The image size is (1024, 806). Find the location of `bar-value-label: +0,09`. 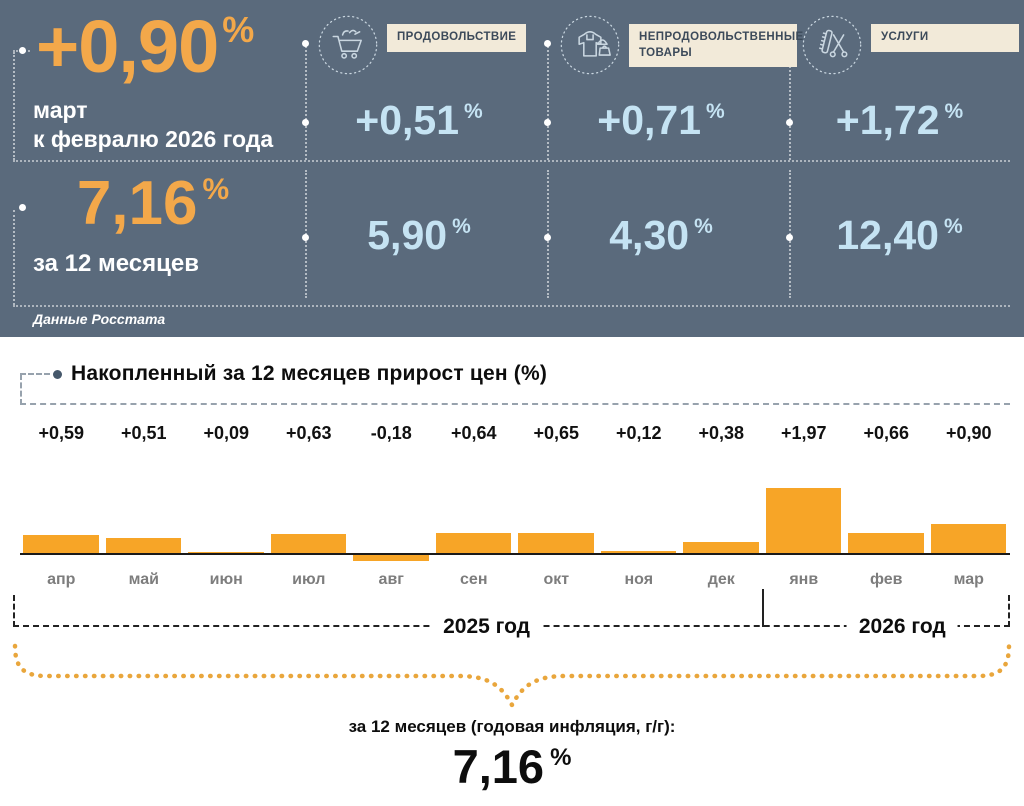

bar-value-label: +0,09 is located at coordinates (226, 432).